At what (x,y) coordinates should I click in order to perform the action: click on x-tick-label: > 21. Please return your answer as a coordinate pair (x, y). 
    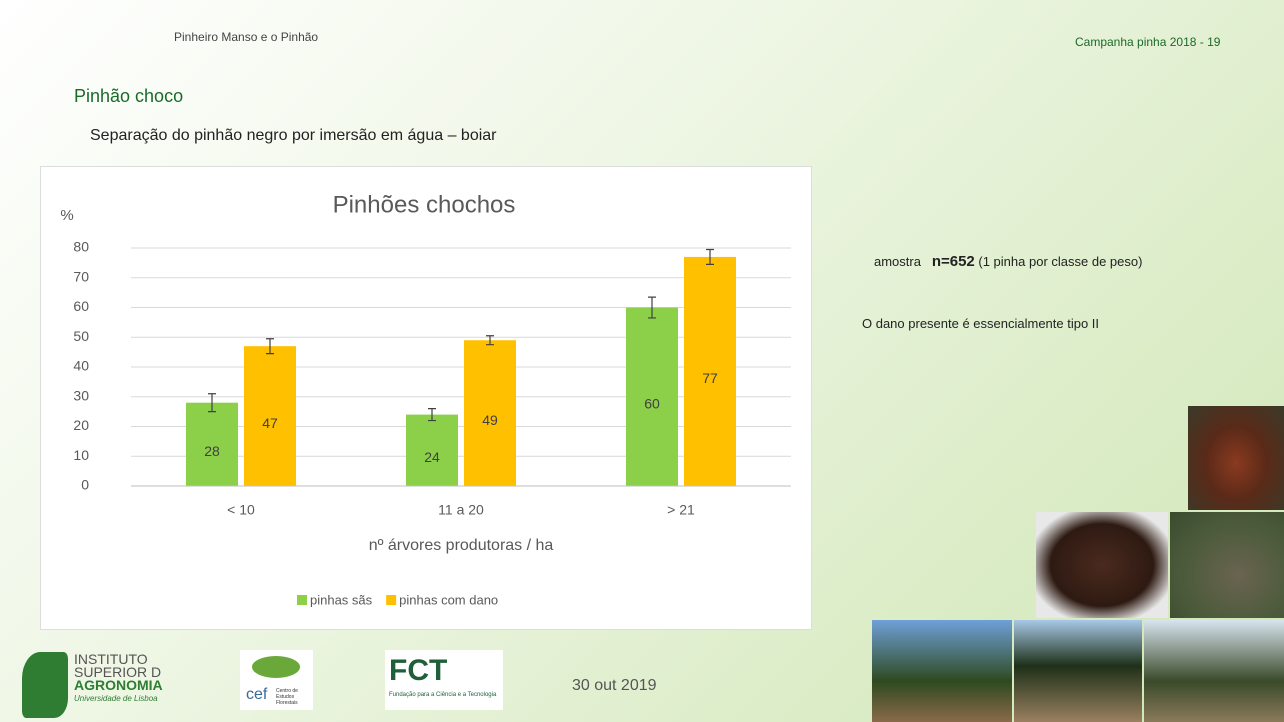
    Looking at the image, I should click on (681, 510).